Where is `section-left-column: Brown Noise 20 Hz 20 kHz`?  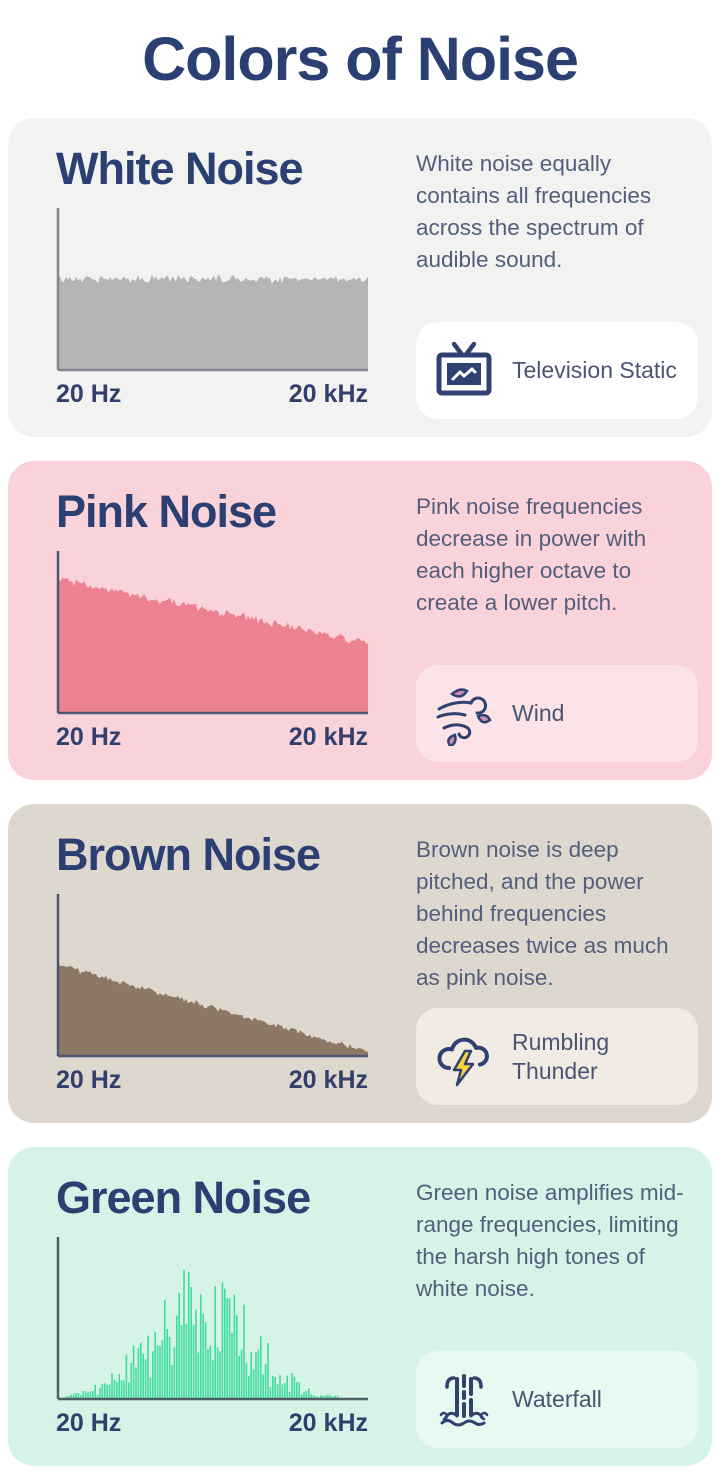 section-left-column: Brown Noise 20 Hz 20 kHz is located at coordinates (224, 966).